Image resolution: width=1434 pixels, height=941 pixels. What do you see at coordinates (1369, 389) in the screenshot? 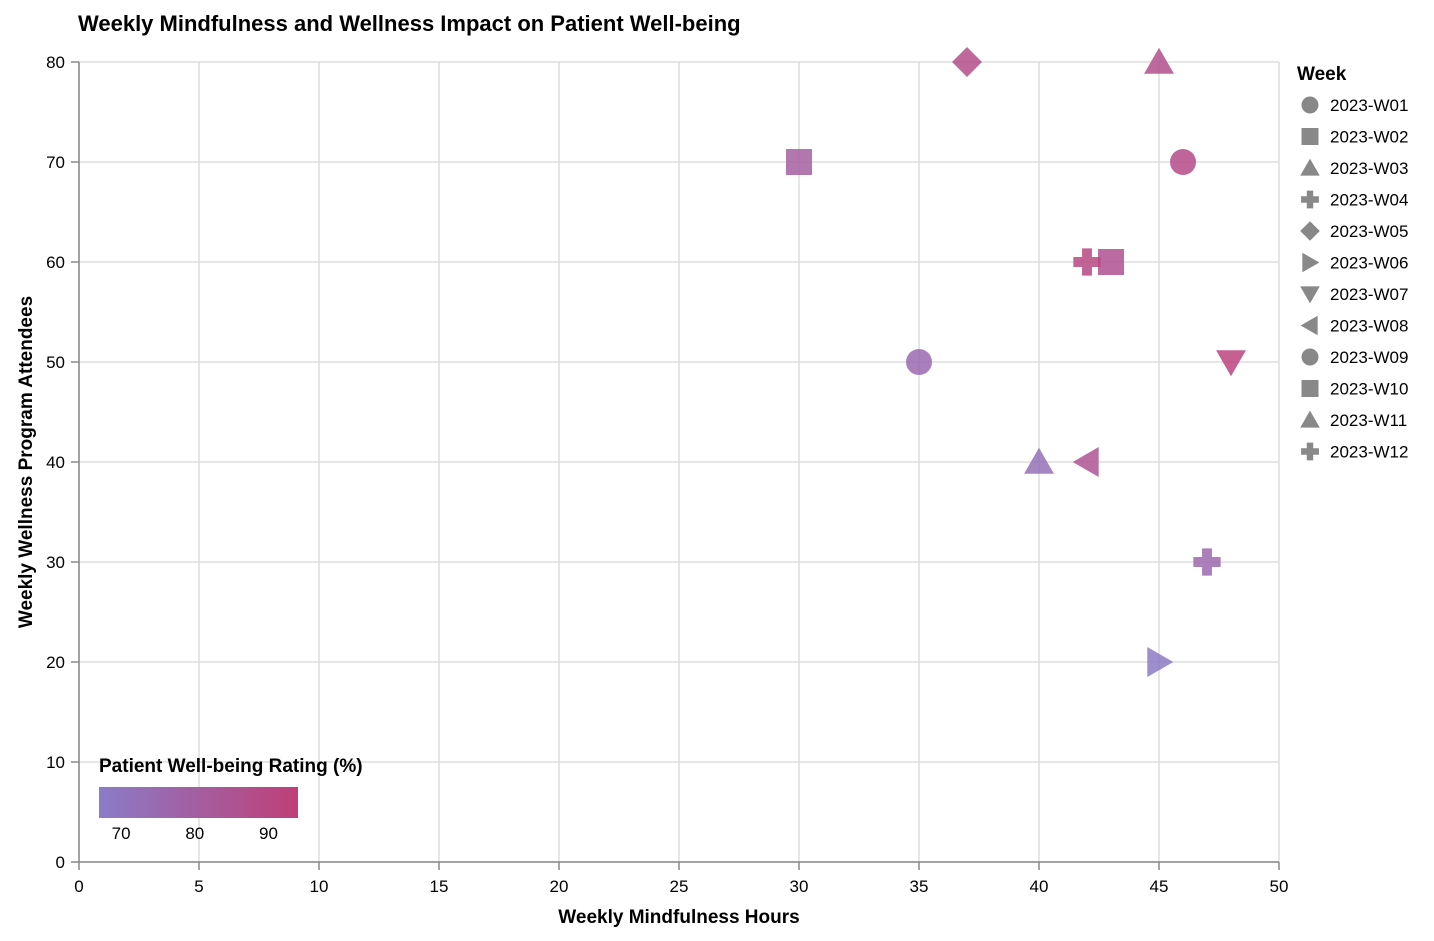
I see `legend-label: 2023-W10` at bounding box center [1369, 389].